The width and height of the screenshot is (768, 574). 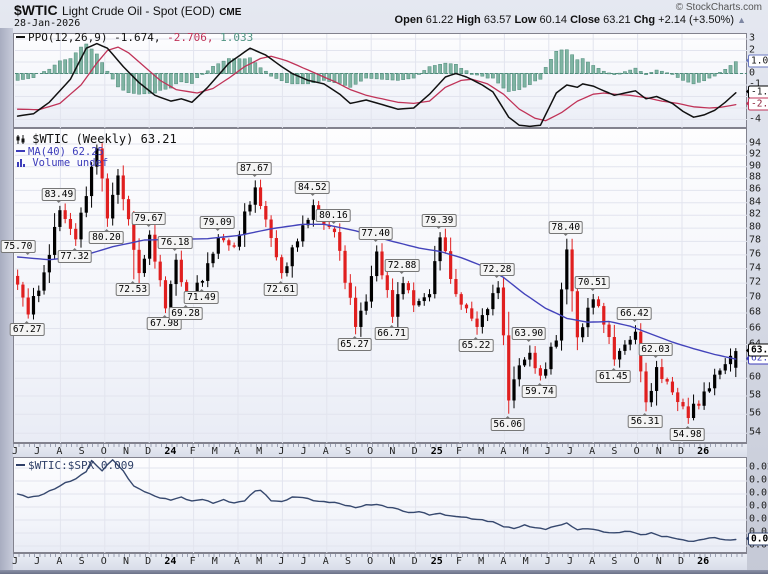 What do you see at coordinates (755, 84) in the screenshot?
I see `y-axis-tick-label: -1` at bounding box center [755, 84].